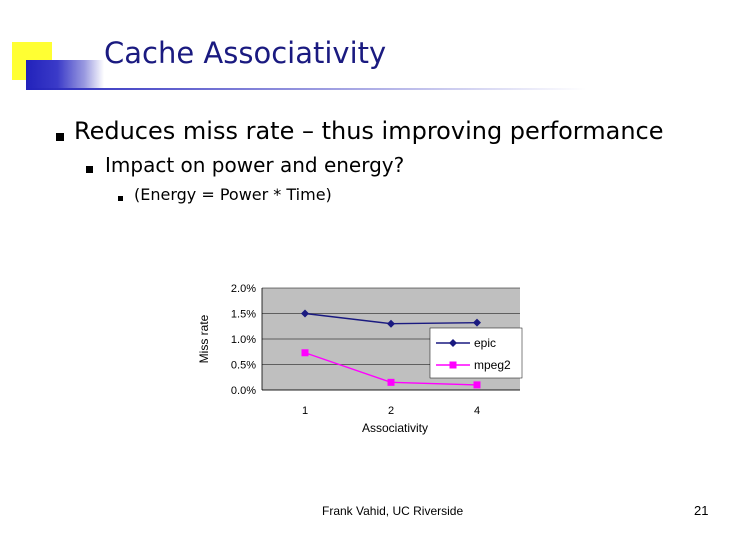  Describe the element at coordinates (243, 315) in the screenshot. I see `y-tick-label: 1.5%` at that location.